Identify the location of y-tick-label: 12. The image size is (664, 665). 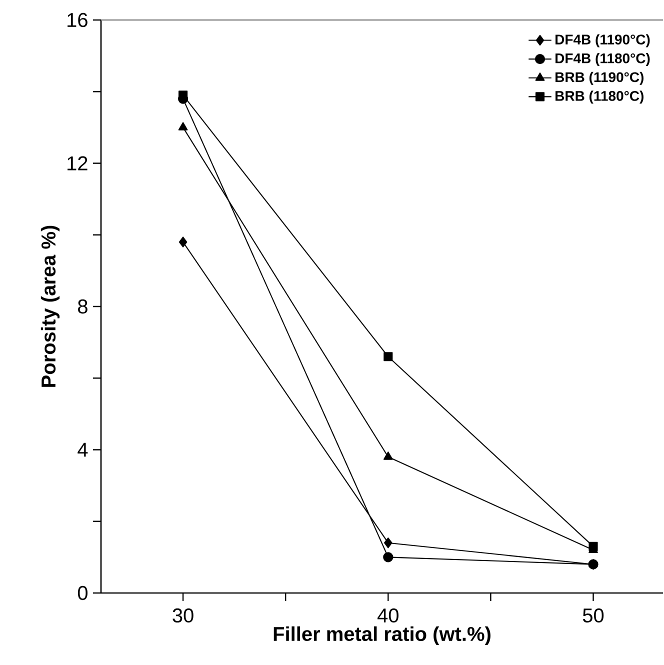
(78, 163).